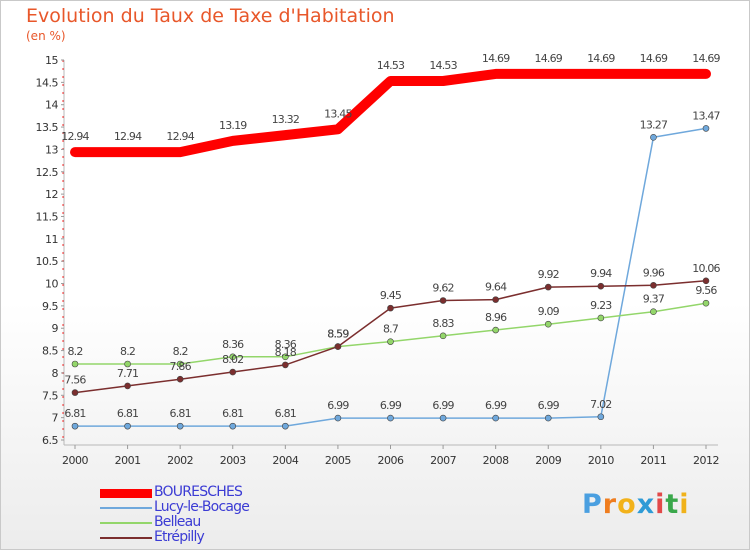 The width and height of the screenshot is (750, 550). I want to click on data-label: 14.53, so click(443, 65).